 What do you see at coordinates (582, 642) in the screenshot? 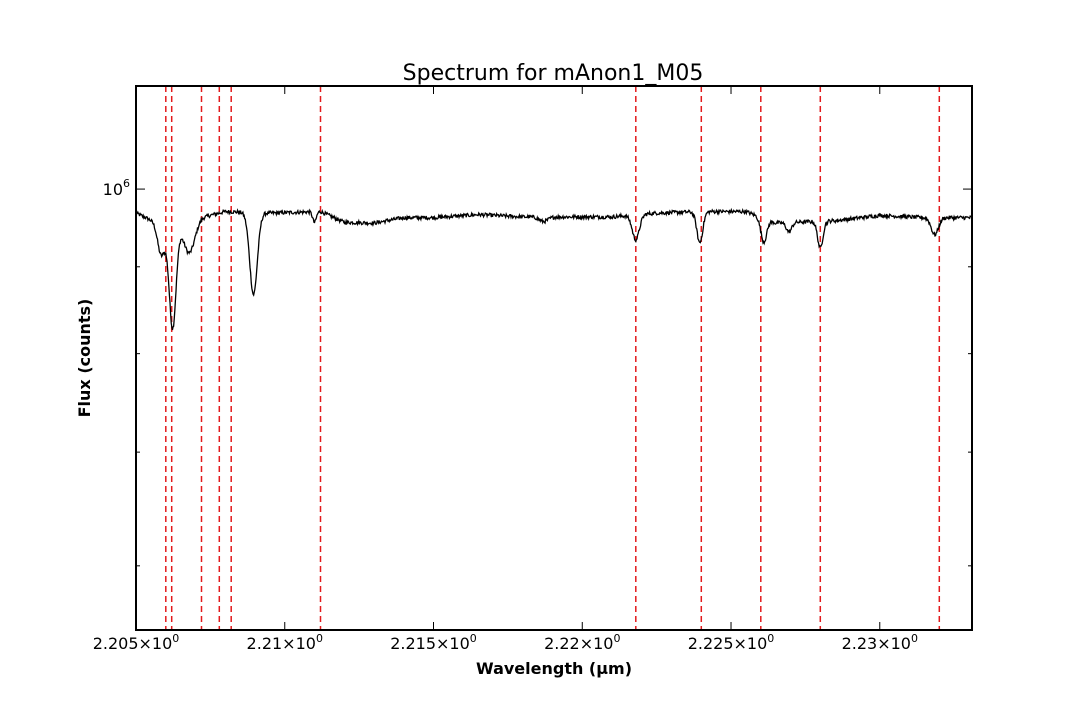
I see `x-tick-label-4: 2.22×100` at bounding box center [582, 642].